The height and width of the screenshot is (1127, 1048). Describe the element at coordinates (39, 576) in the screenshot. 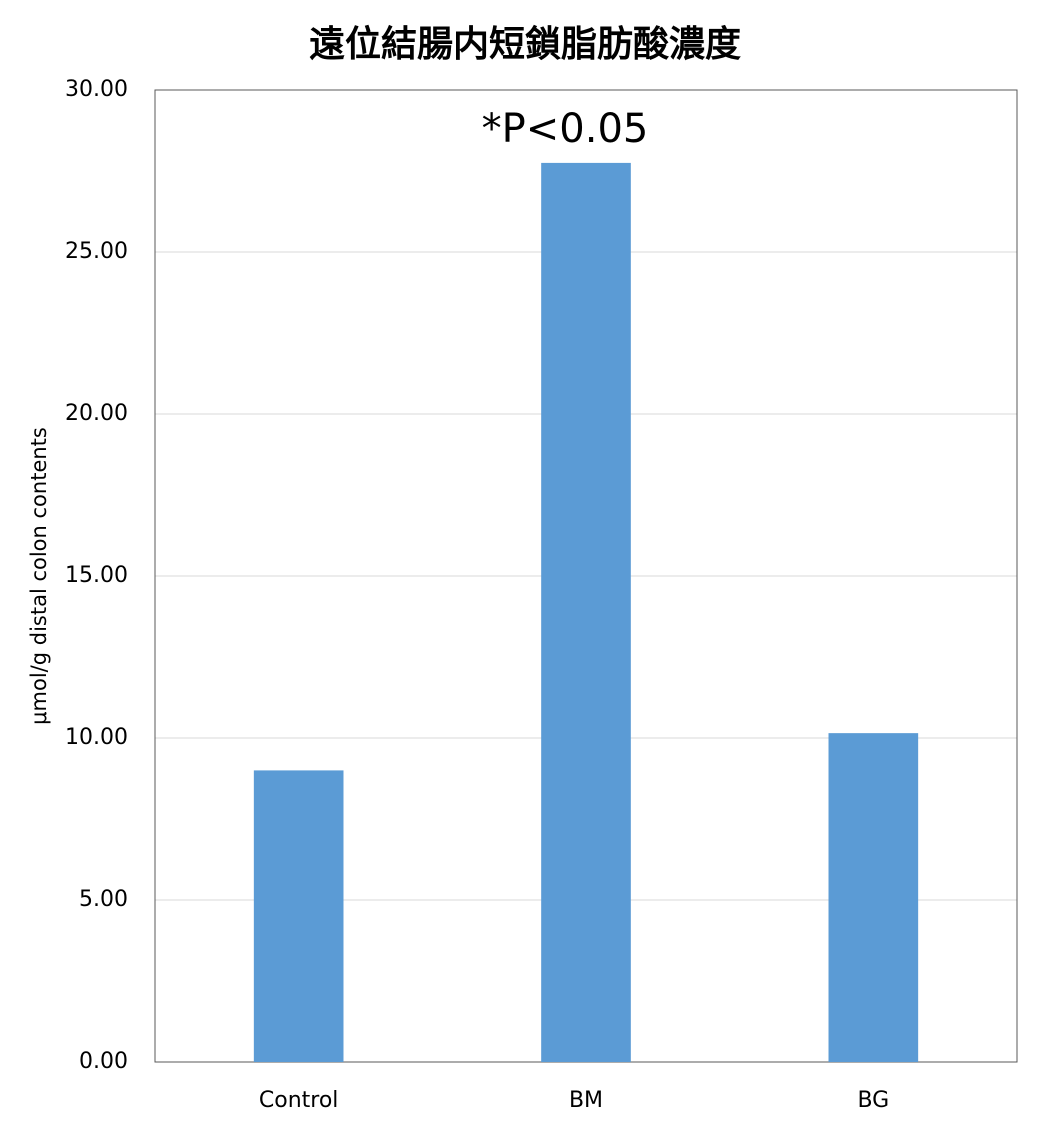

I see `y-axis-label: μmol/g distal colon contents` at that location.